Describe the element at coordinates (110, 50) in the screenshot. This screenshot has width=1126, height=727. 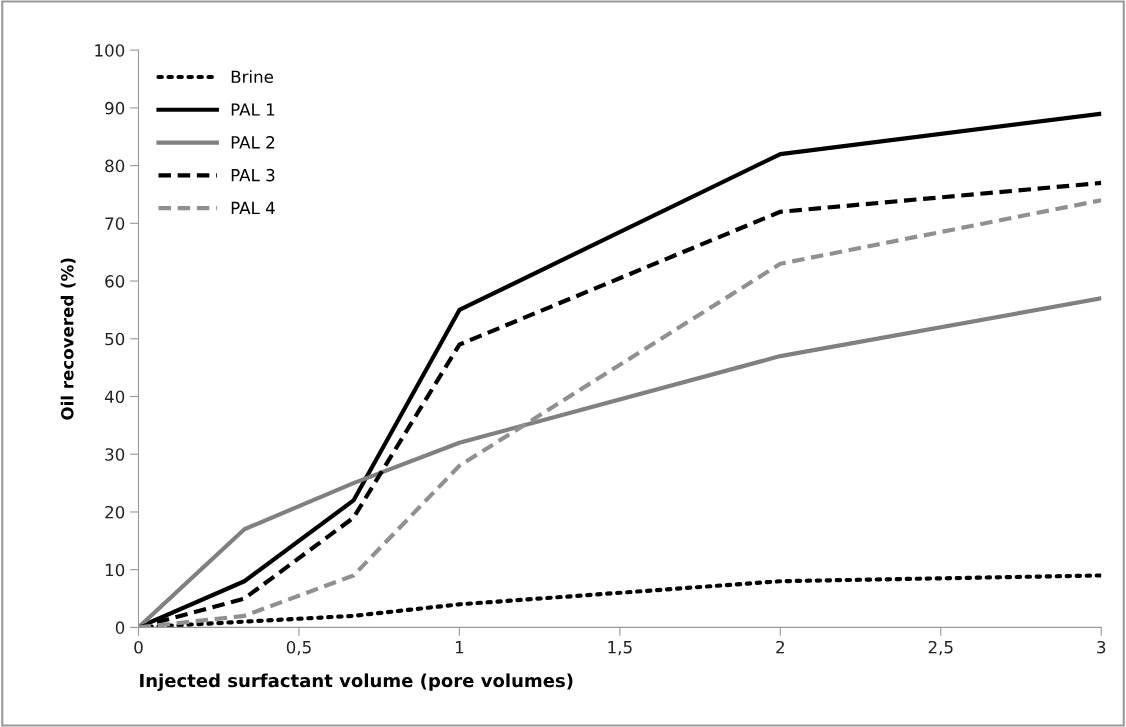
I see `y-tick-label: 100` at that location.